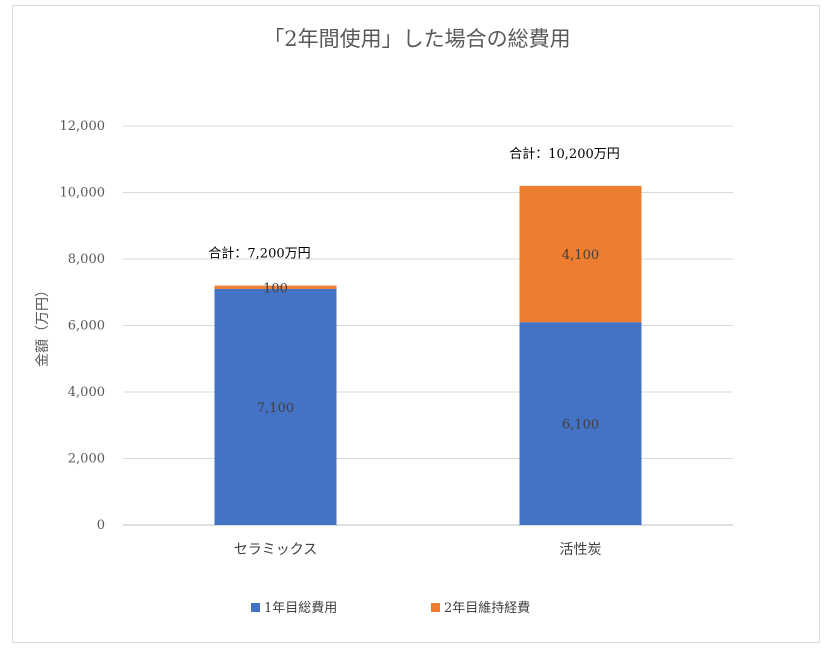 This screenshot has height=649, width=829. I want to click on data-label: 6,100, so click(580, 425).